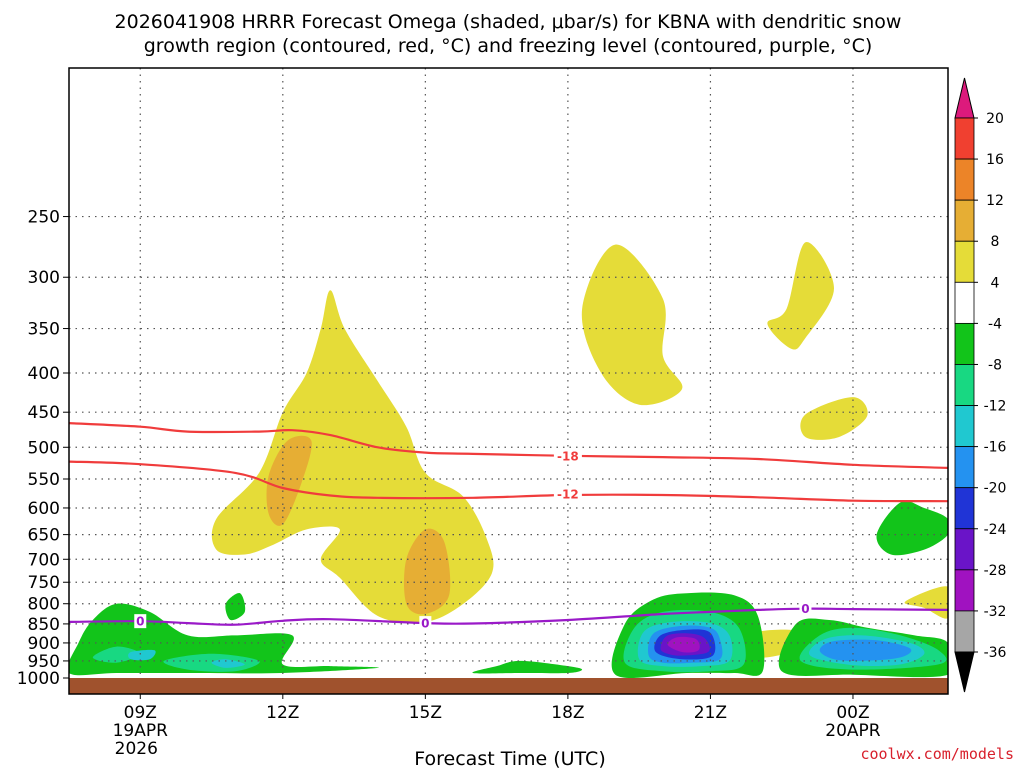 This screenshot has height=768, width=1024. What do you see at coordinates (995, 365) in the screenshot?
I see `colorbar-label: -8` at bounding box center [995, 365].